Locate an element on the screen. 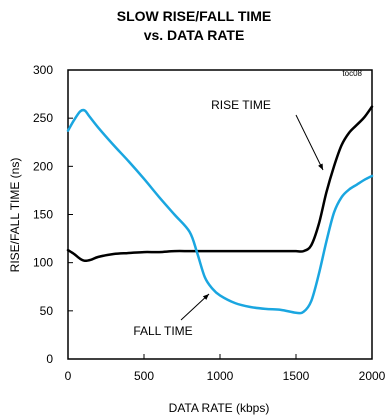  fall-time-leader-line is located at coordinates (195, 307).